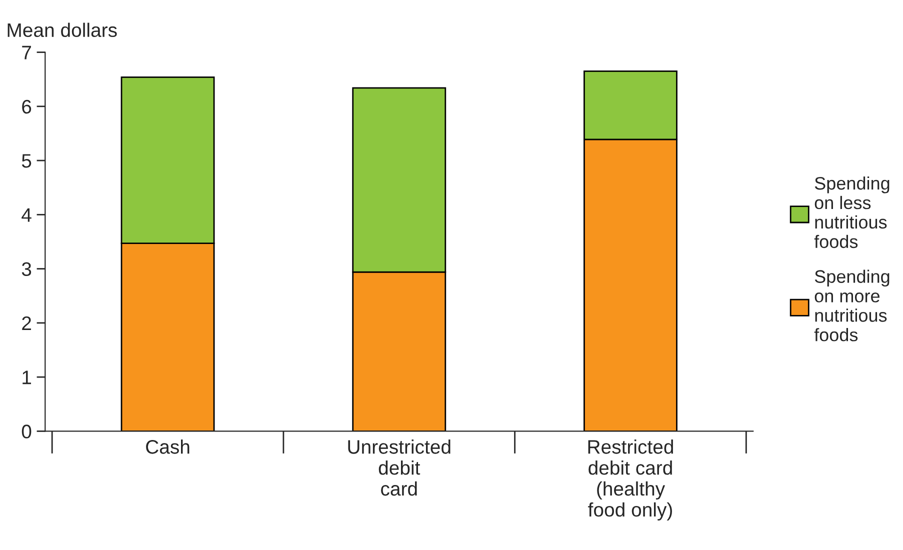 The image size is (903, 550). Describe the element at coordinates (26, 53) in the screenshot. I see `y-tick-label: 7` at that location.